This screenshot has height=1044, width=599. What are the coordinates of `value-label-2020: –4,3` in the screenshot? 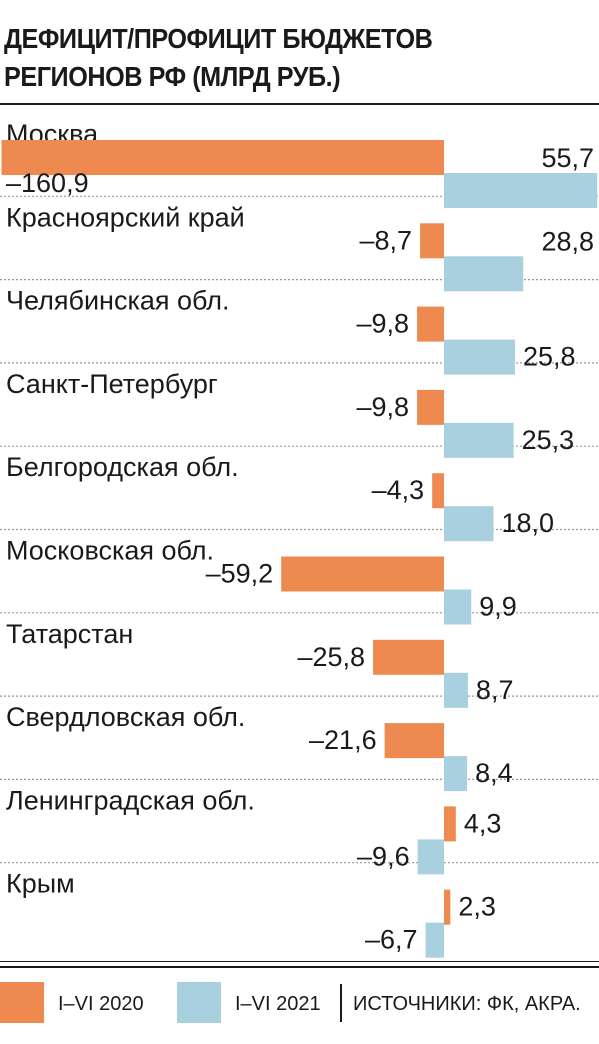 It's located at (398, 490).